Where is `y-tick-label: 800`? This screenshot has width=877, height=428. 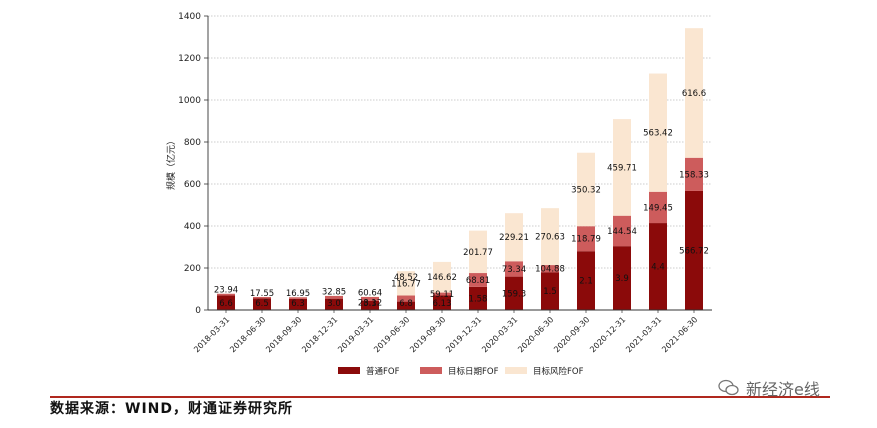 y-tick-label: 800 is located at coordinates (192, 143).